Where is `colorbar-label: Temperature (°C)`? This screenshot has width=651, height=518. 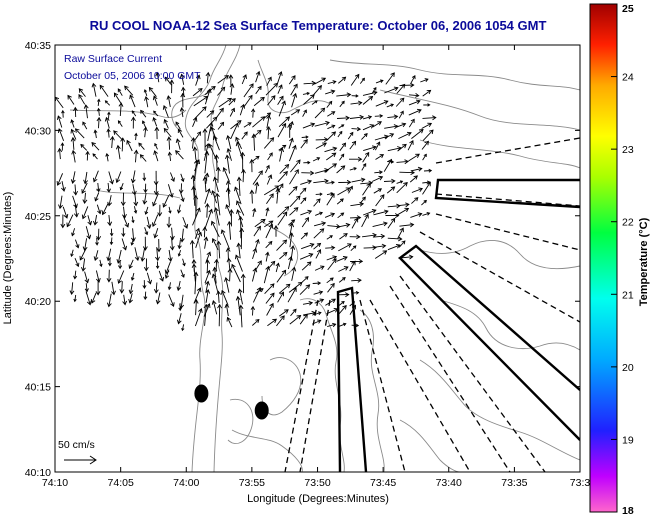
colorbar-label: Temperature (°C) is located at coordinates (644, 261).